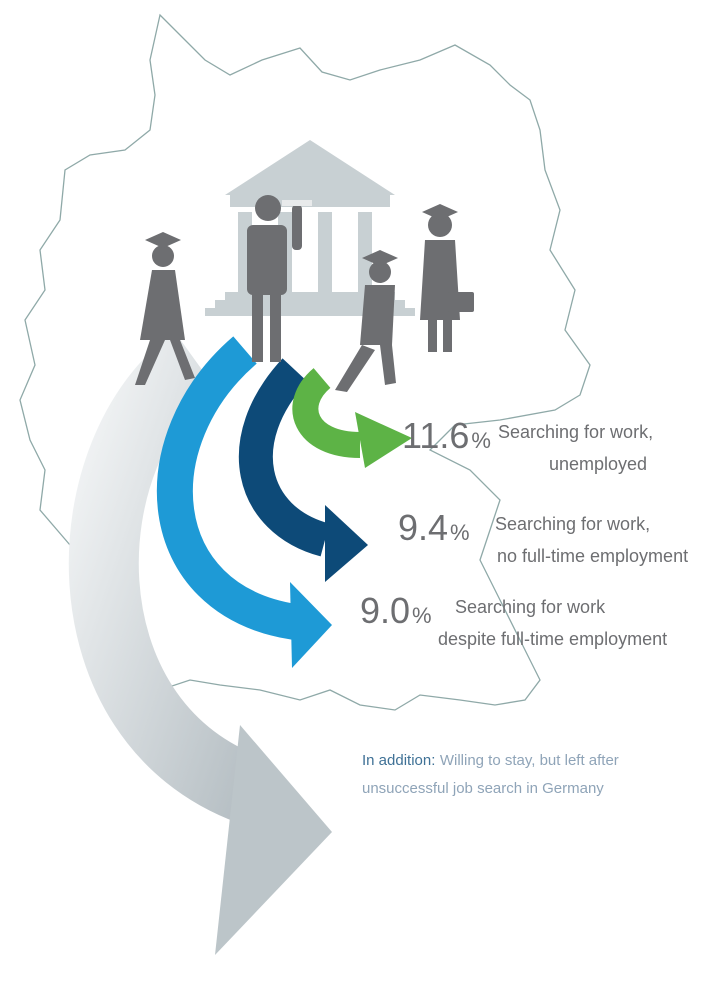 The width and height of the screenshot is (716, 987). I want to click on stat-value: 11.6%, so click(446, 435).